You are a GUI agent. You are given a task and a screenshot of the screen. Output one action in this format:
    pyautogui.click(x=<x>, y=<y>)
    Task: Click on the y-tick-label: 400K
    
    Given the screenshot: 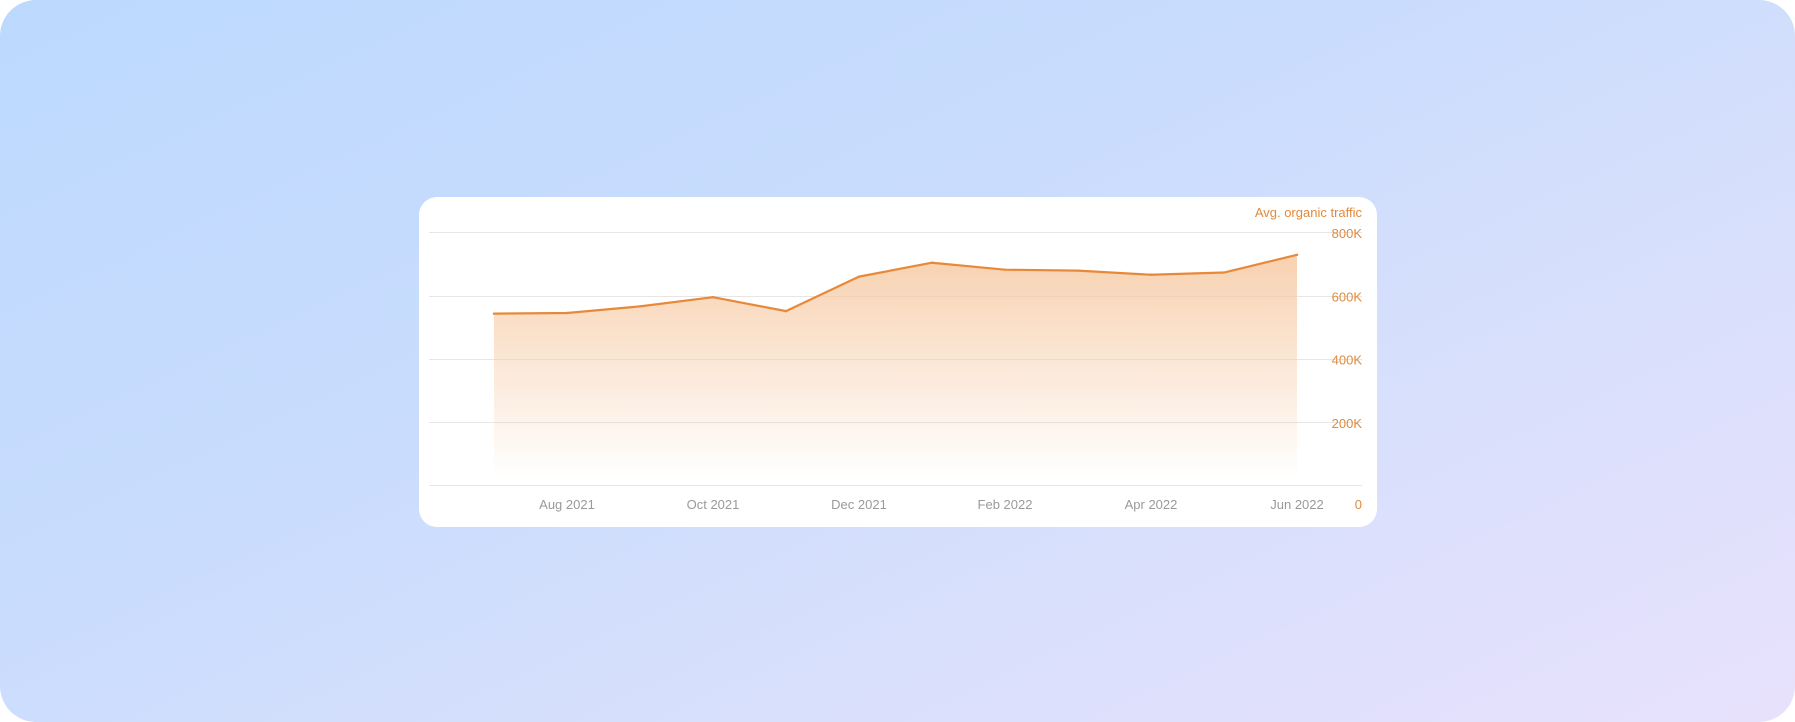 What is the action you would take?
    pyautogui.click(x=1347, y=360)
    